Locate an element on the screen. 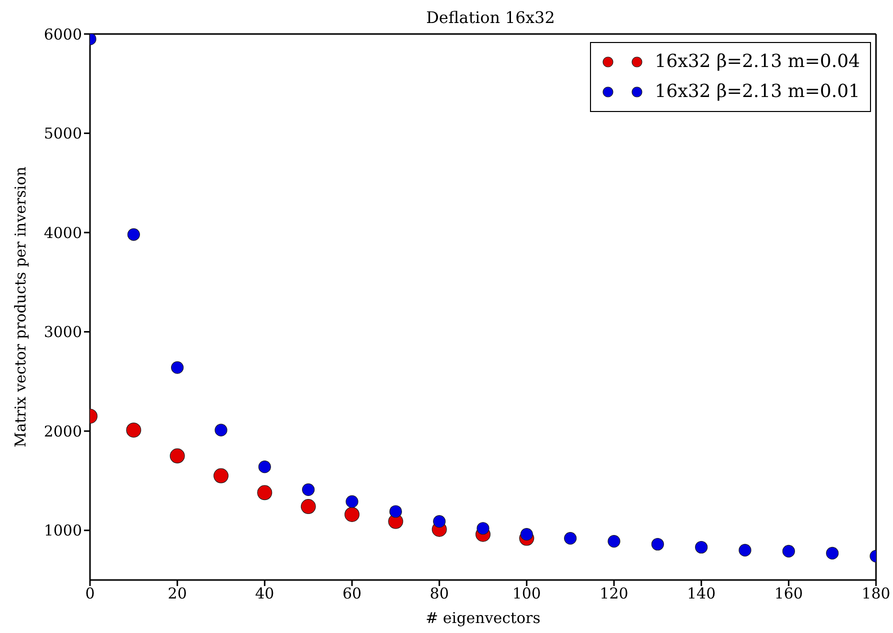  x-tick-label: 60 is located at coordinates (352, 593).